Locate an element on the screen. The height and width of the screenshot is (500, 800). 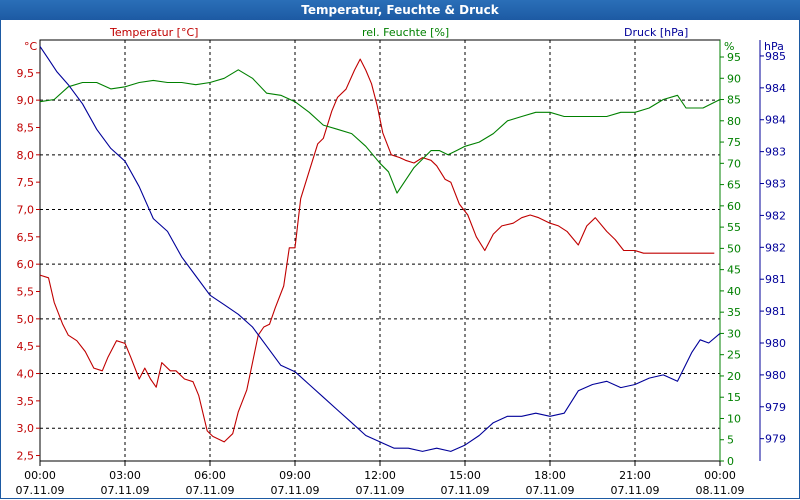
humidity-axis-label: rel. Feuchte [%] is located at coordinates (405, 32).